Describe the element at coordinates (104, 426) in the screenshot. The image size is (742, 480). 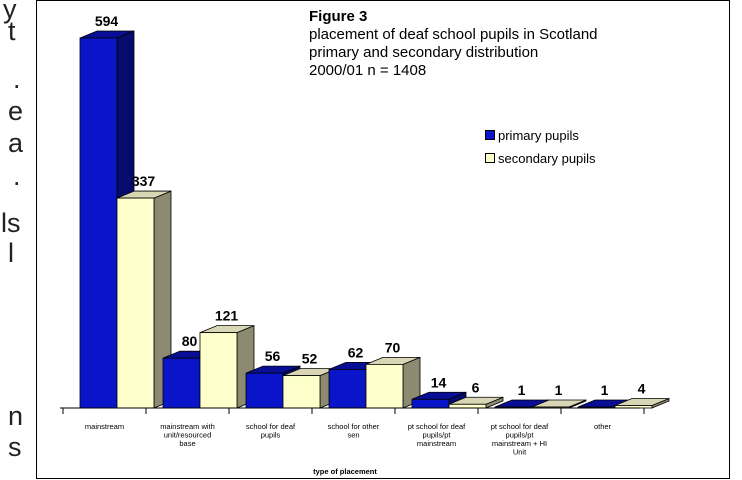
I see `x-tick-label: mainstream` at that location.